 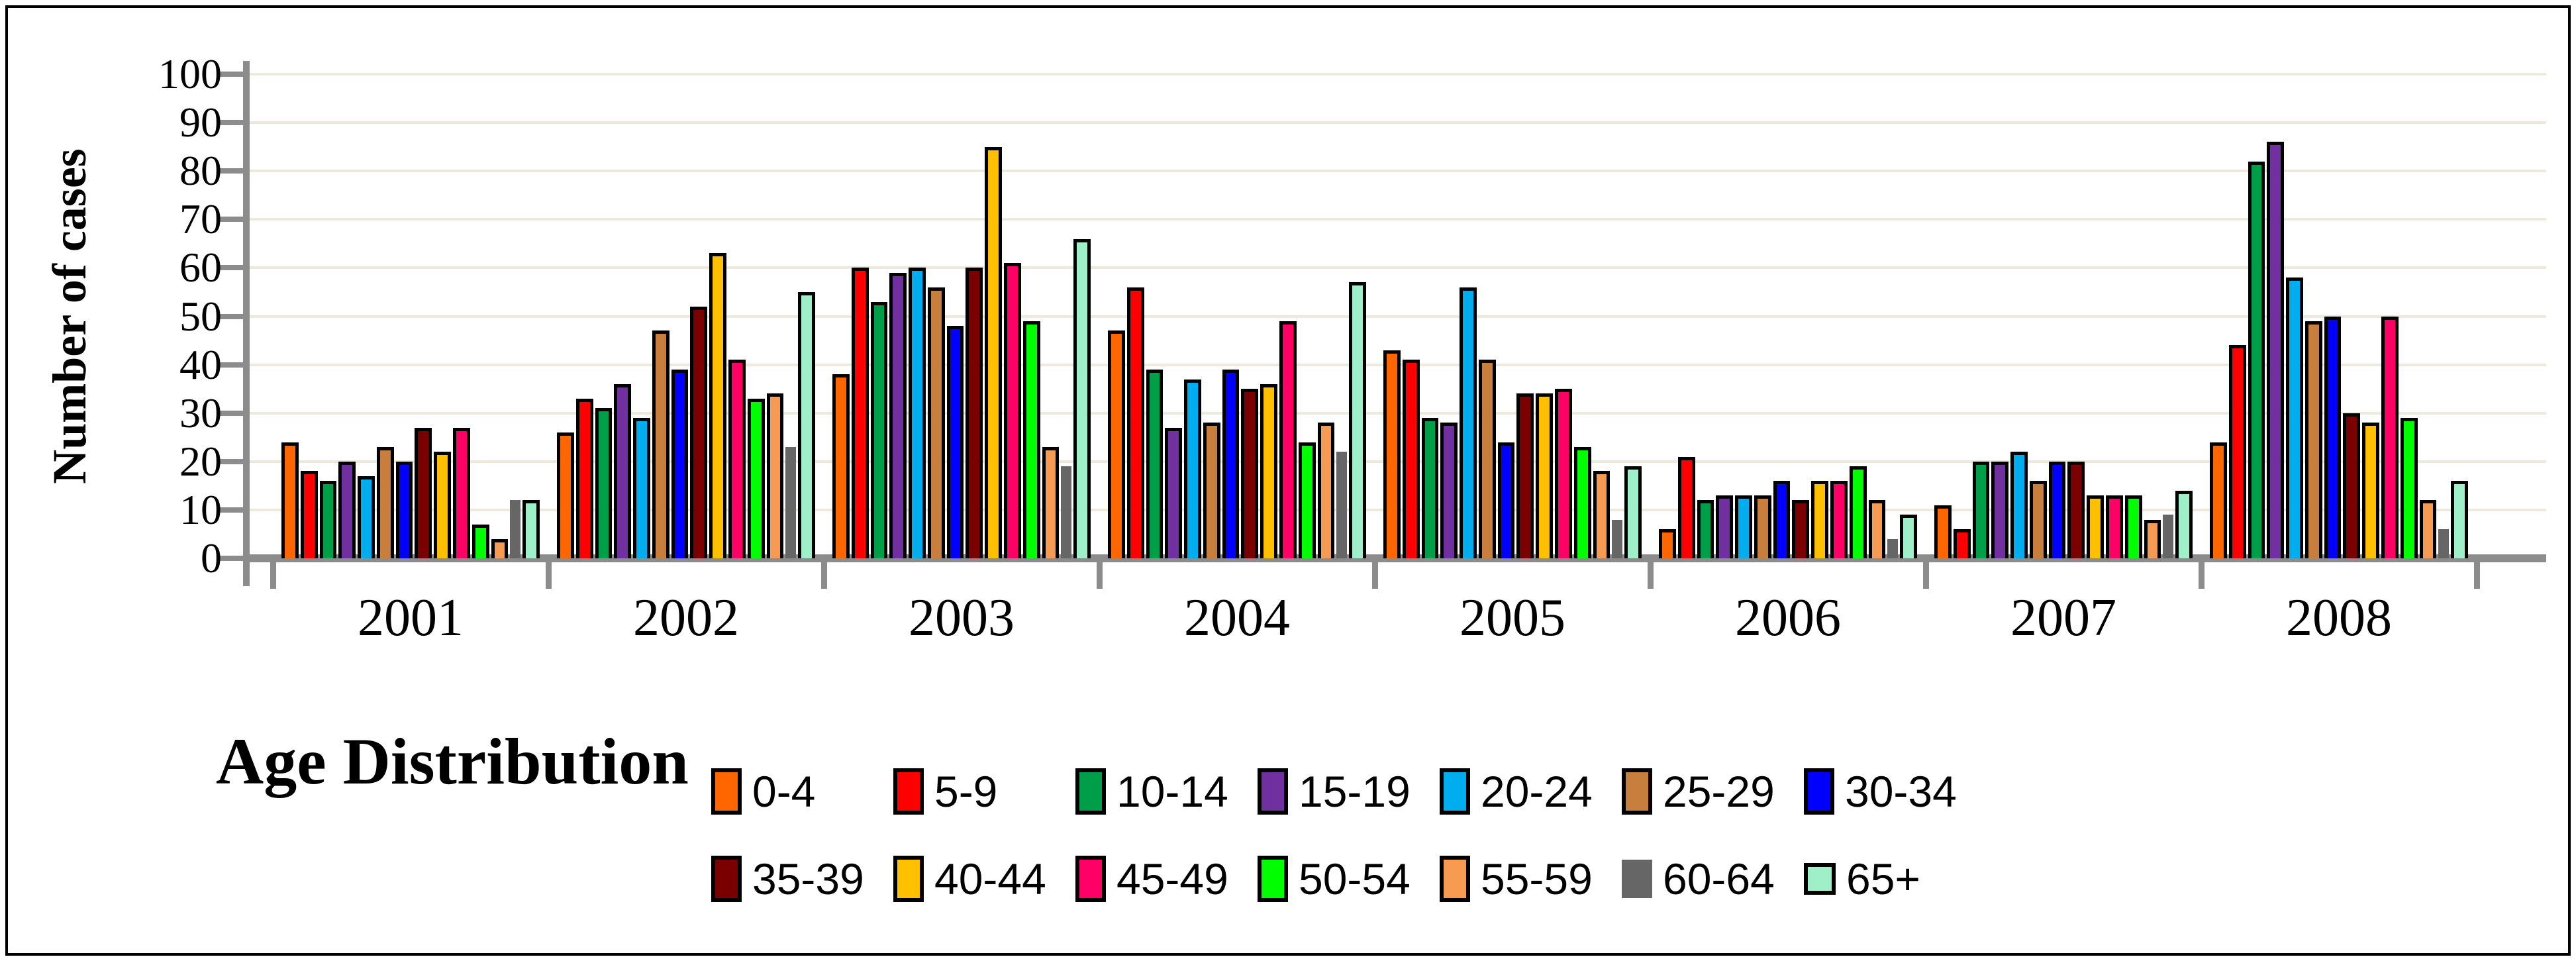 I want to click on bar-10-14-2006, so click(x=1705, y=529).